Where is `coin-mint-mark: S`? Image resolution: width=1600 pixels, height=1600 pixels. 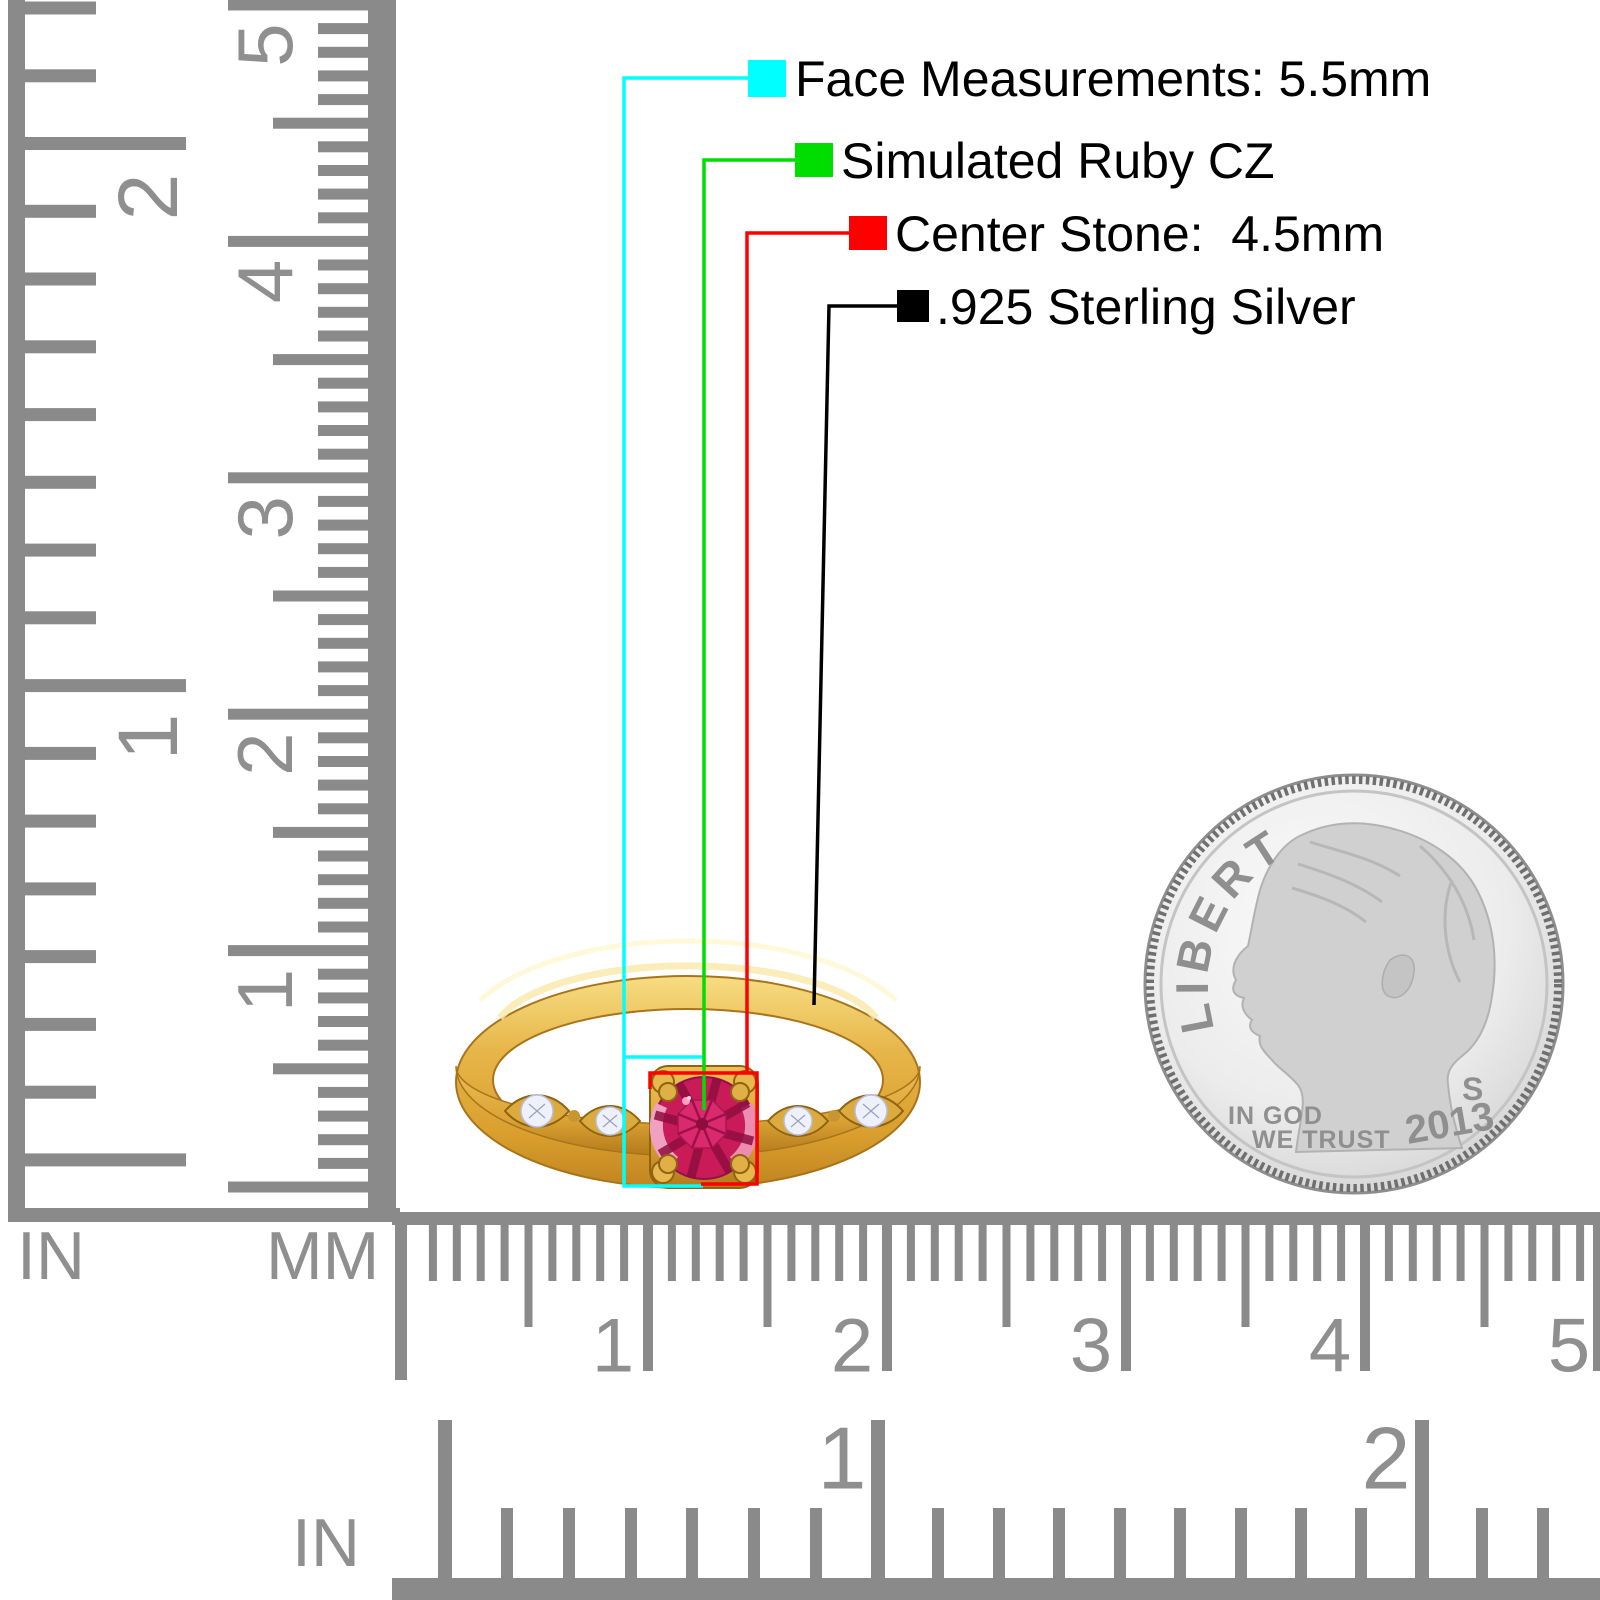 coin-mint-mark: S is located at coordinates (1472, 1089).